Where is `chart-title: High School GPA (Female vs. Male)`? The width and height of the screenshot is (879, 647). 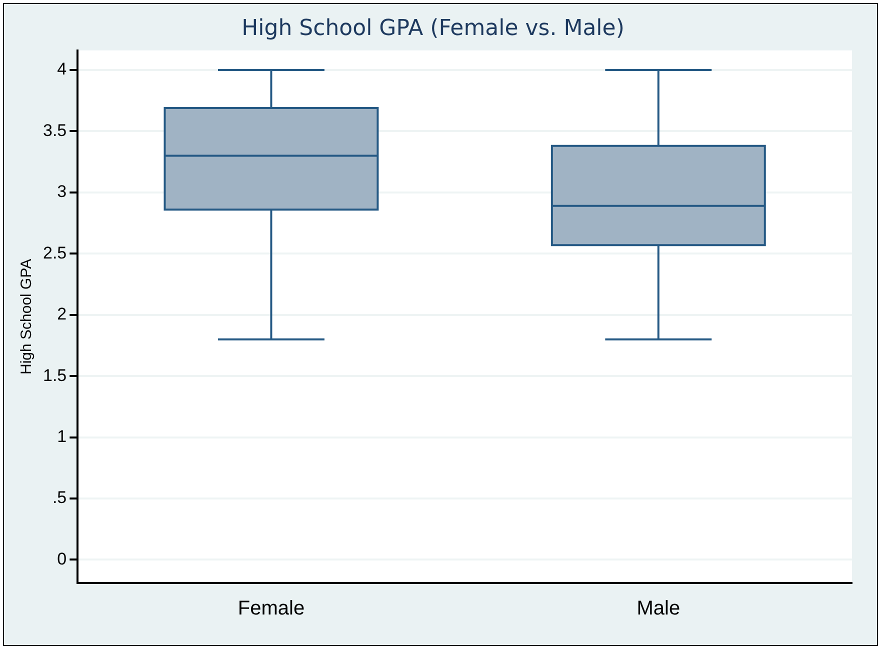 chart-title: High School GPA (Female vs. Male) is located at coordinates (433, 28).